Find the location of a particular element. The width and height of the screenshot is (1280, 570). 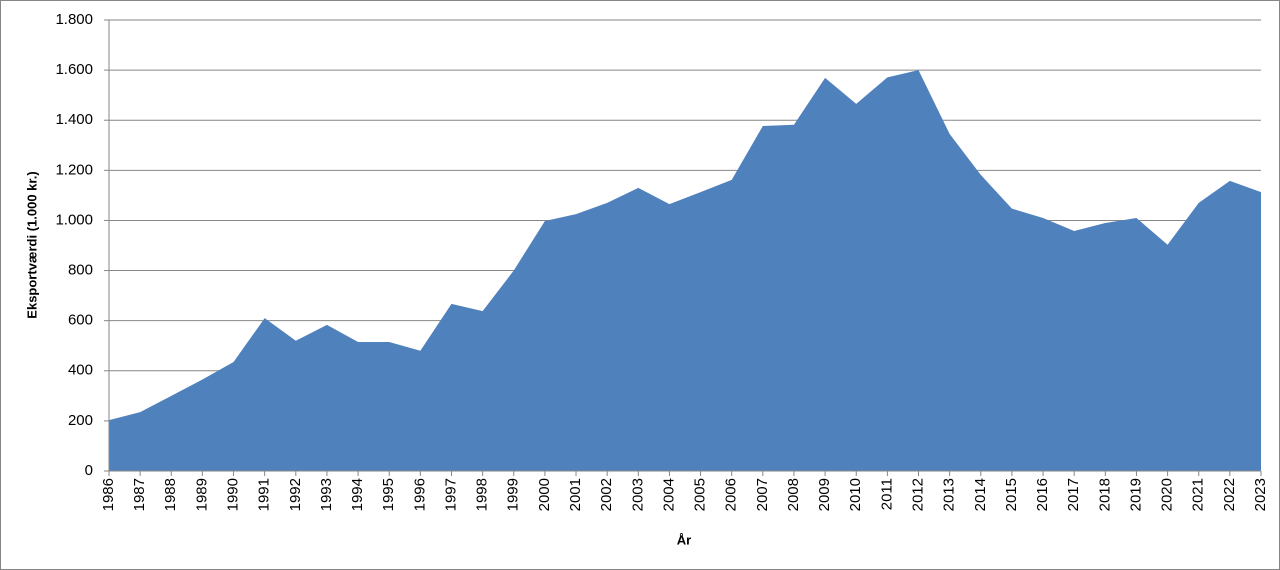

y-tick-label: 1.000 is located at coordinates (74, 219).